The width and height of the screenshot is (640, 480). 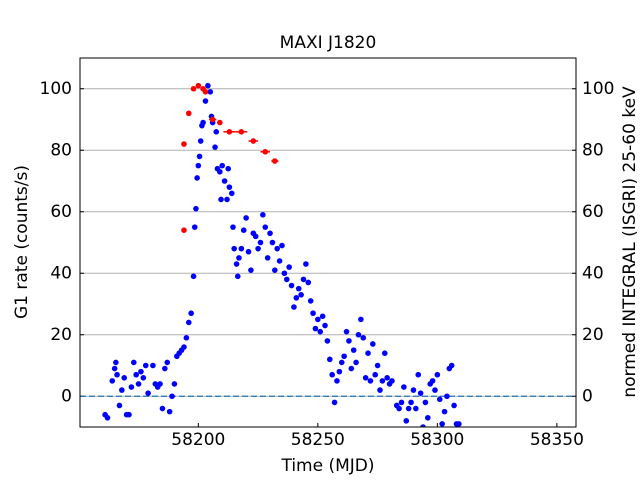 I want to click on y2-tick-label: 60, so click(x=593, y=212).